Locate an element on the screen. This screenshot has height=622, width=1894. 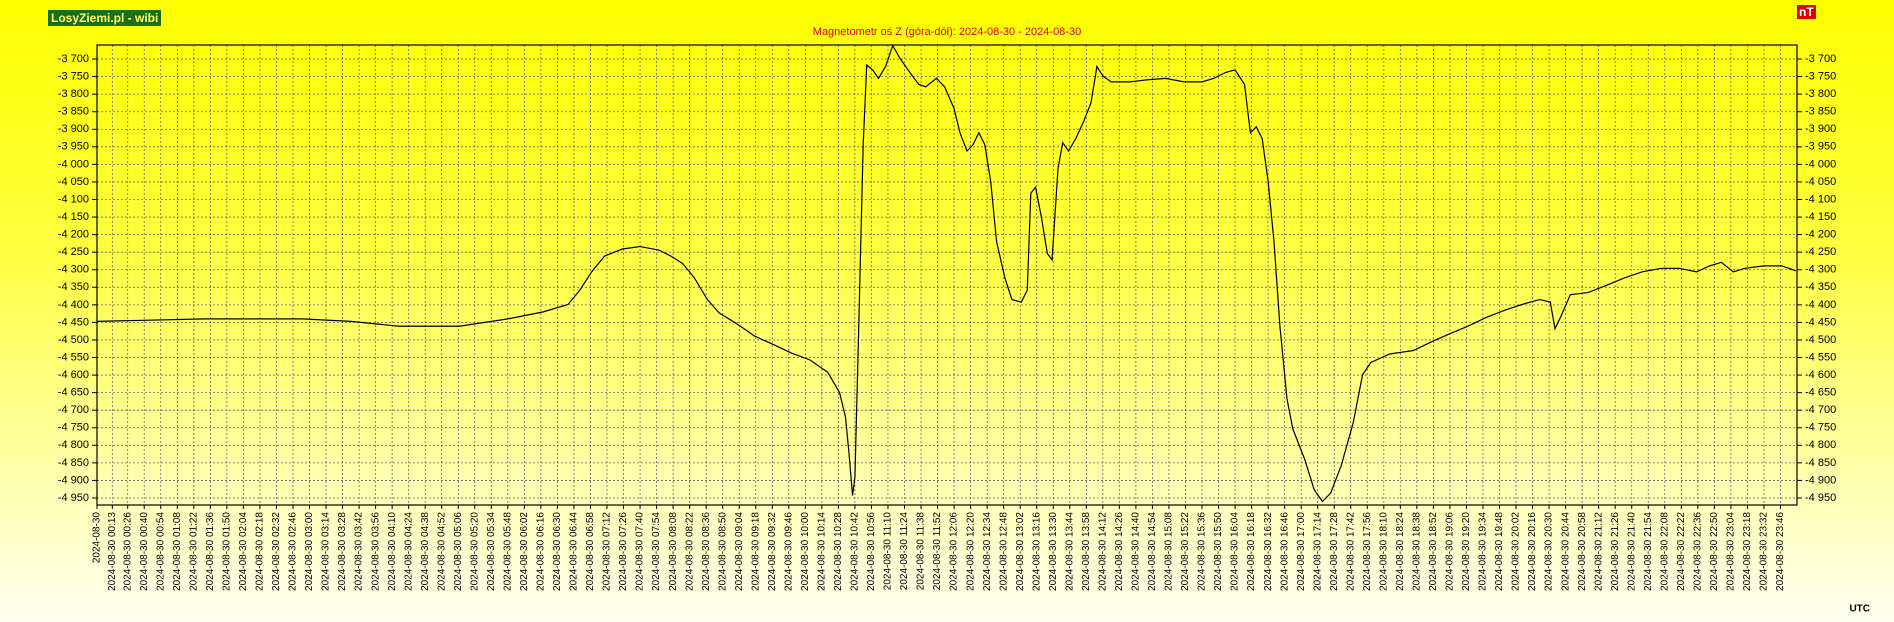
x-tick-label: 2024-08-30 12:48 is located at coordinates (1003, 551).